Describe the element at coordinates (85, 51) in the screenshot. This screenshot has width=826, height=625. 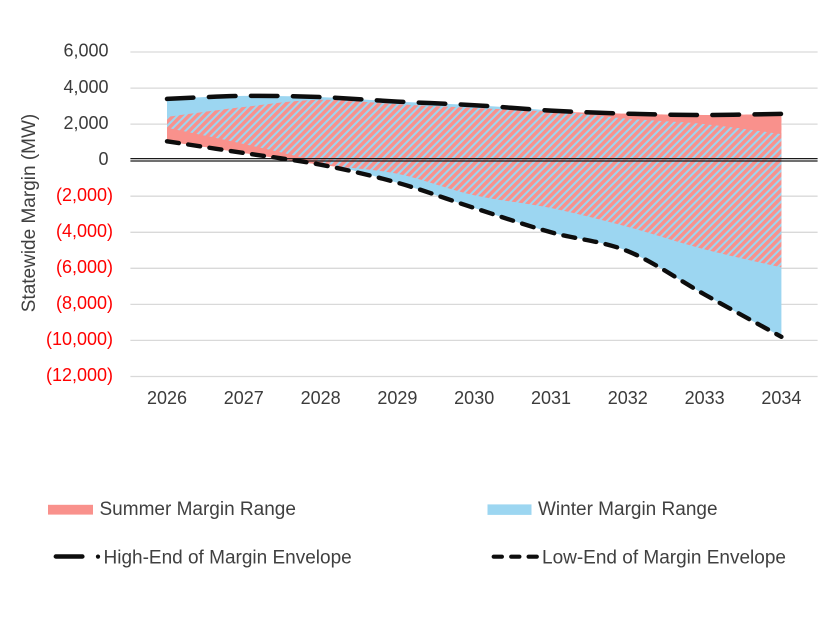
I see `svg-text: 6,000` at that location.